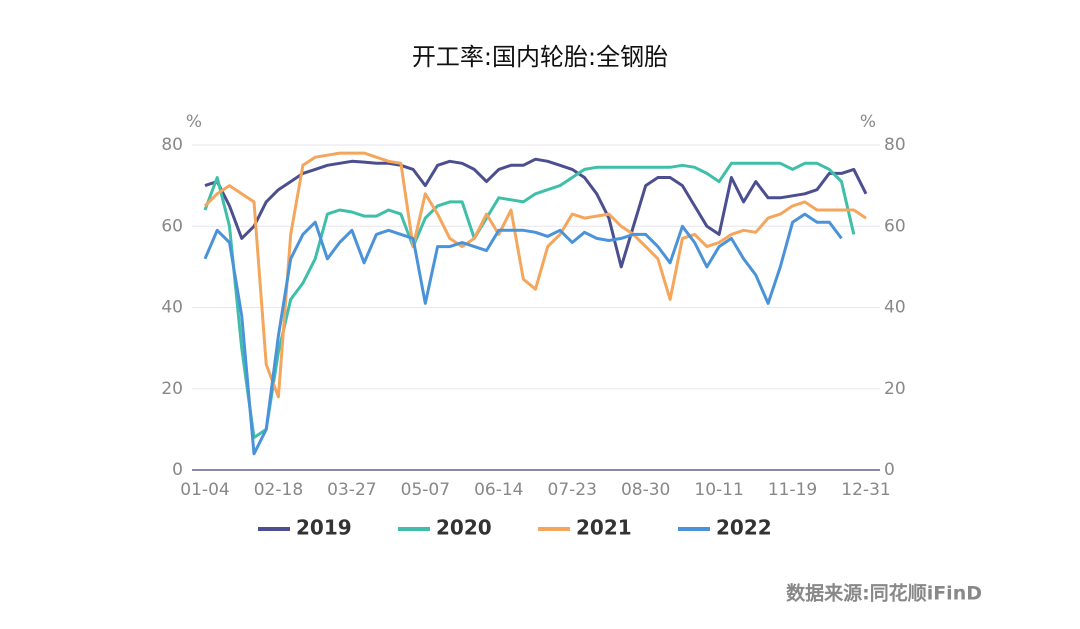 This screenshot has height=629, width=1080. I want to click on series-line, so click(536, 213).